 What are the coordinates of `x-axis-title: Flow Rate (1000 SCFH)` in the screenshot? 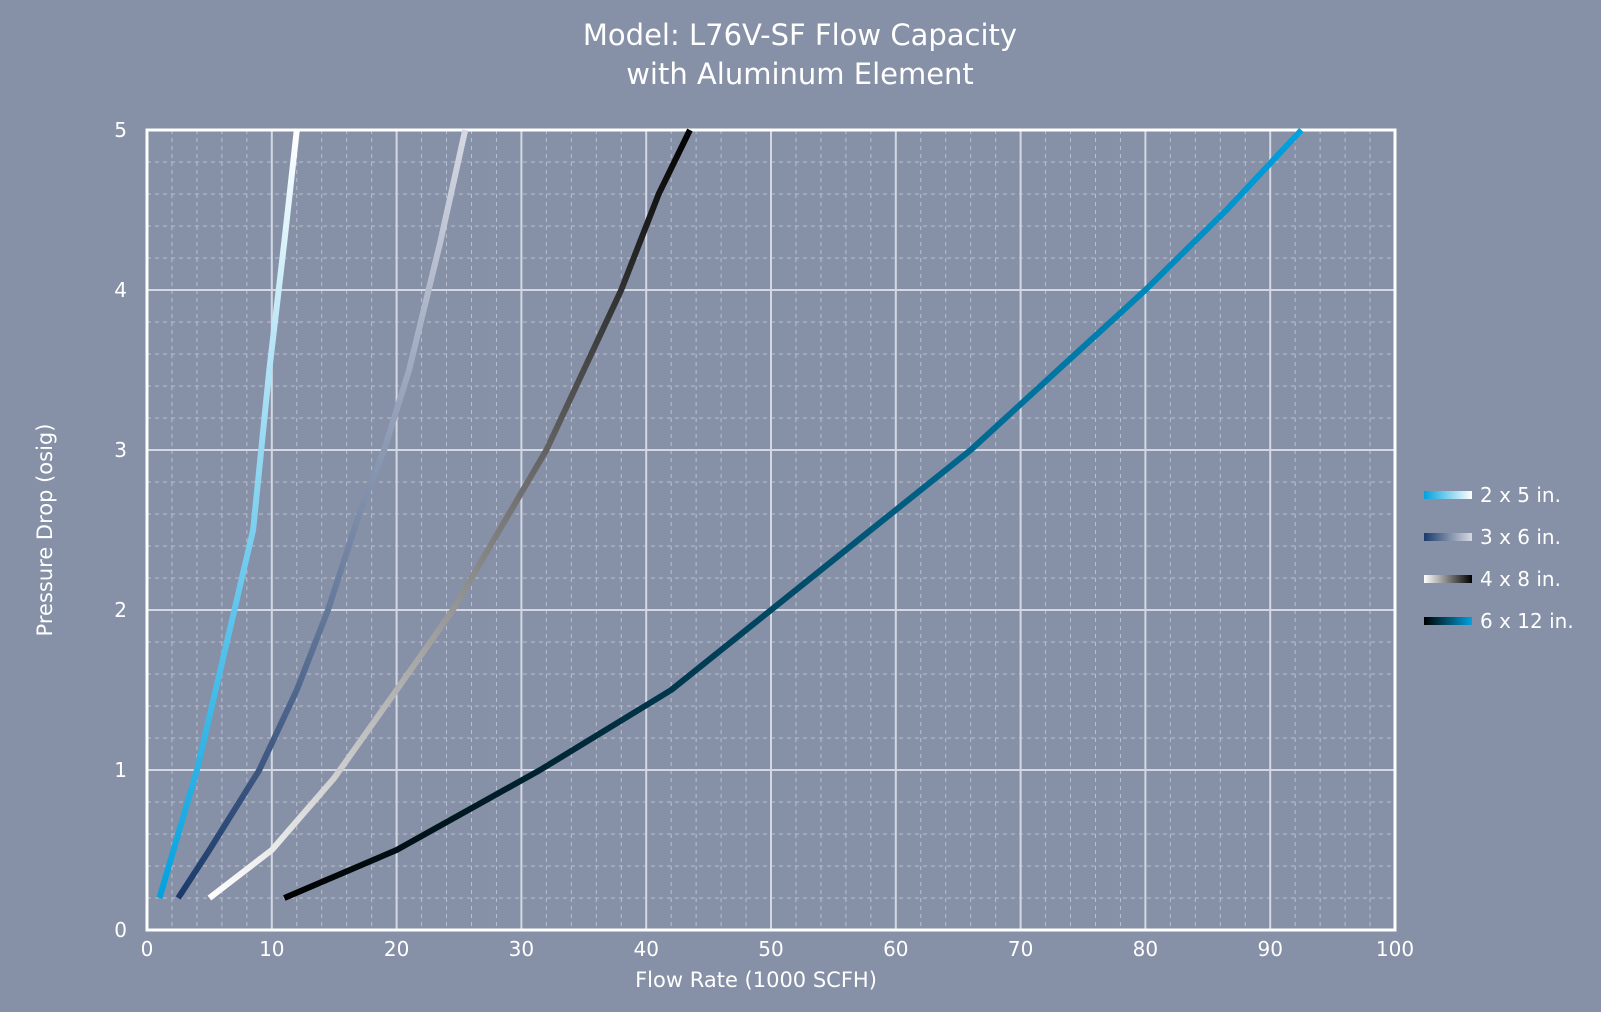 It's located at (756, 980).